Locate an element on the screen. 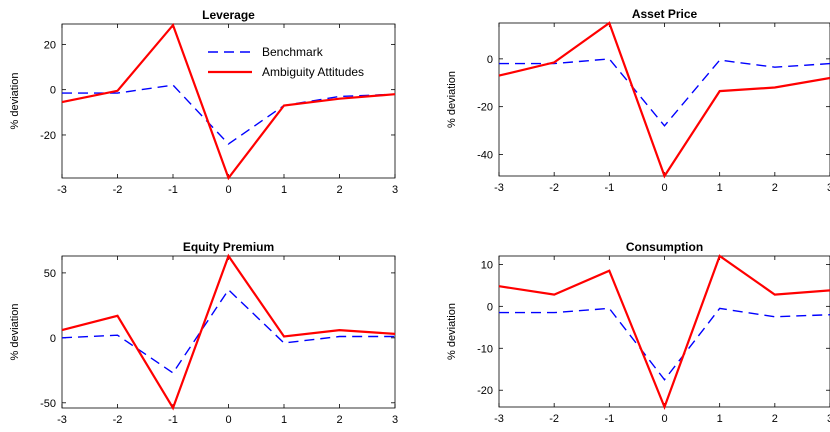 The width and height of the screenshot is (830, 432). legend-label: Benchmark is located at coordinates (293, 52).